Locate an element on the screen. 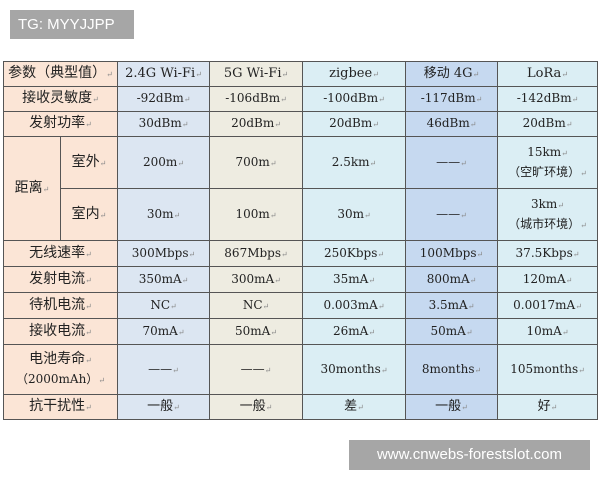  cell: 0.003mA is located at coordinates (354, 305).